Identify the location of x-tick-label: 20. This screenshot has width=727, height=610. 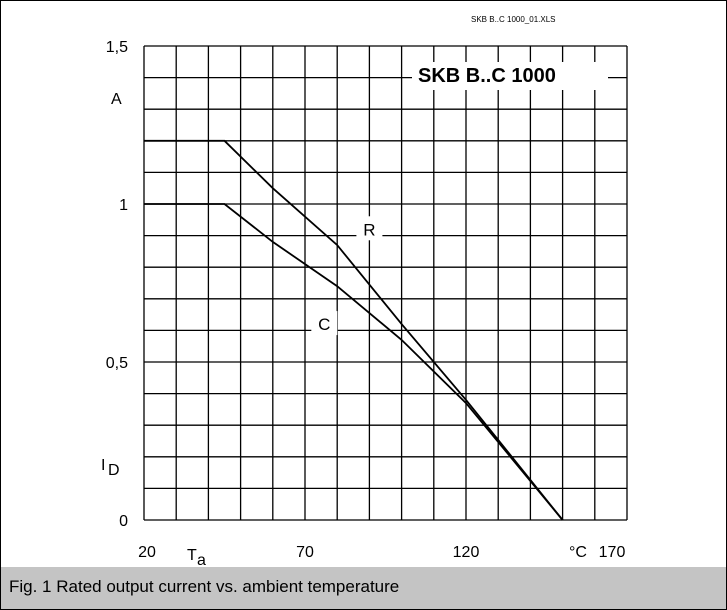
(147, 552).